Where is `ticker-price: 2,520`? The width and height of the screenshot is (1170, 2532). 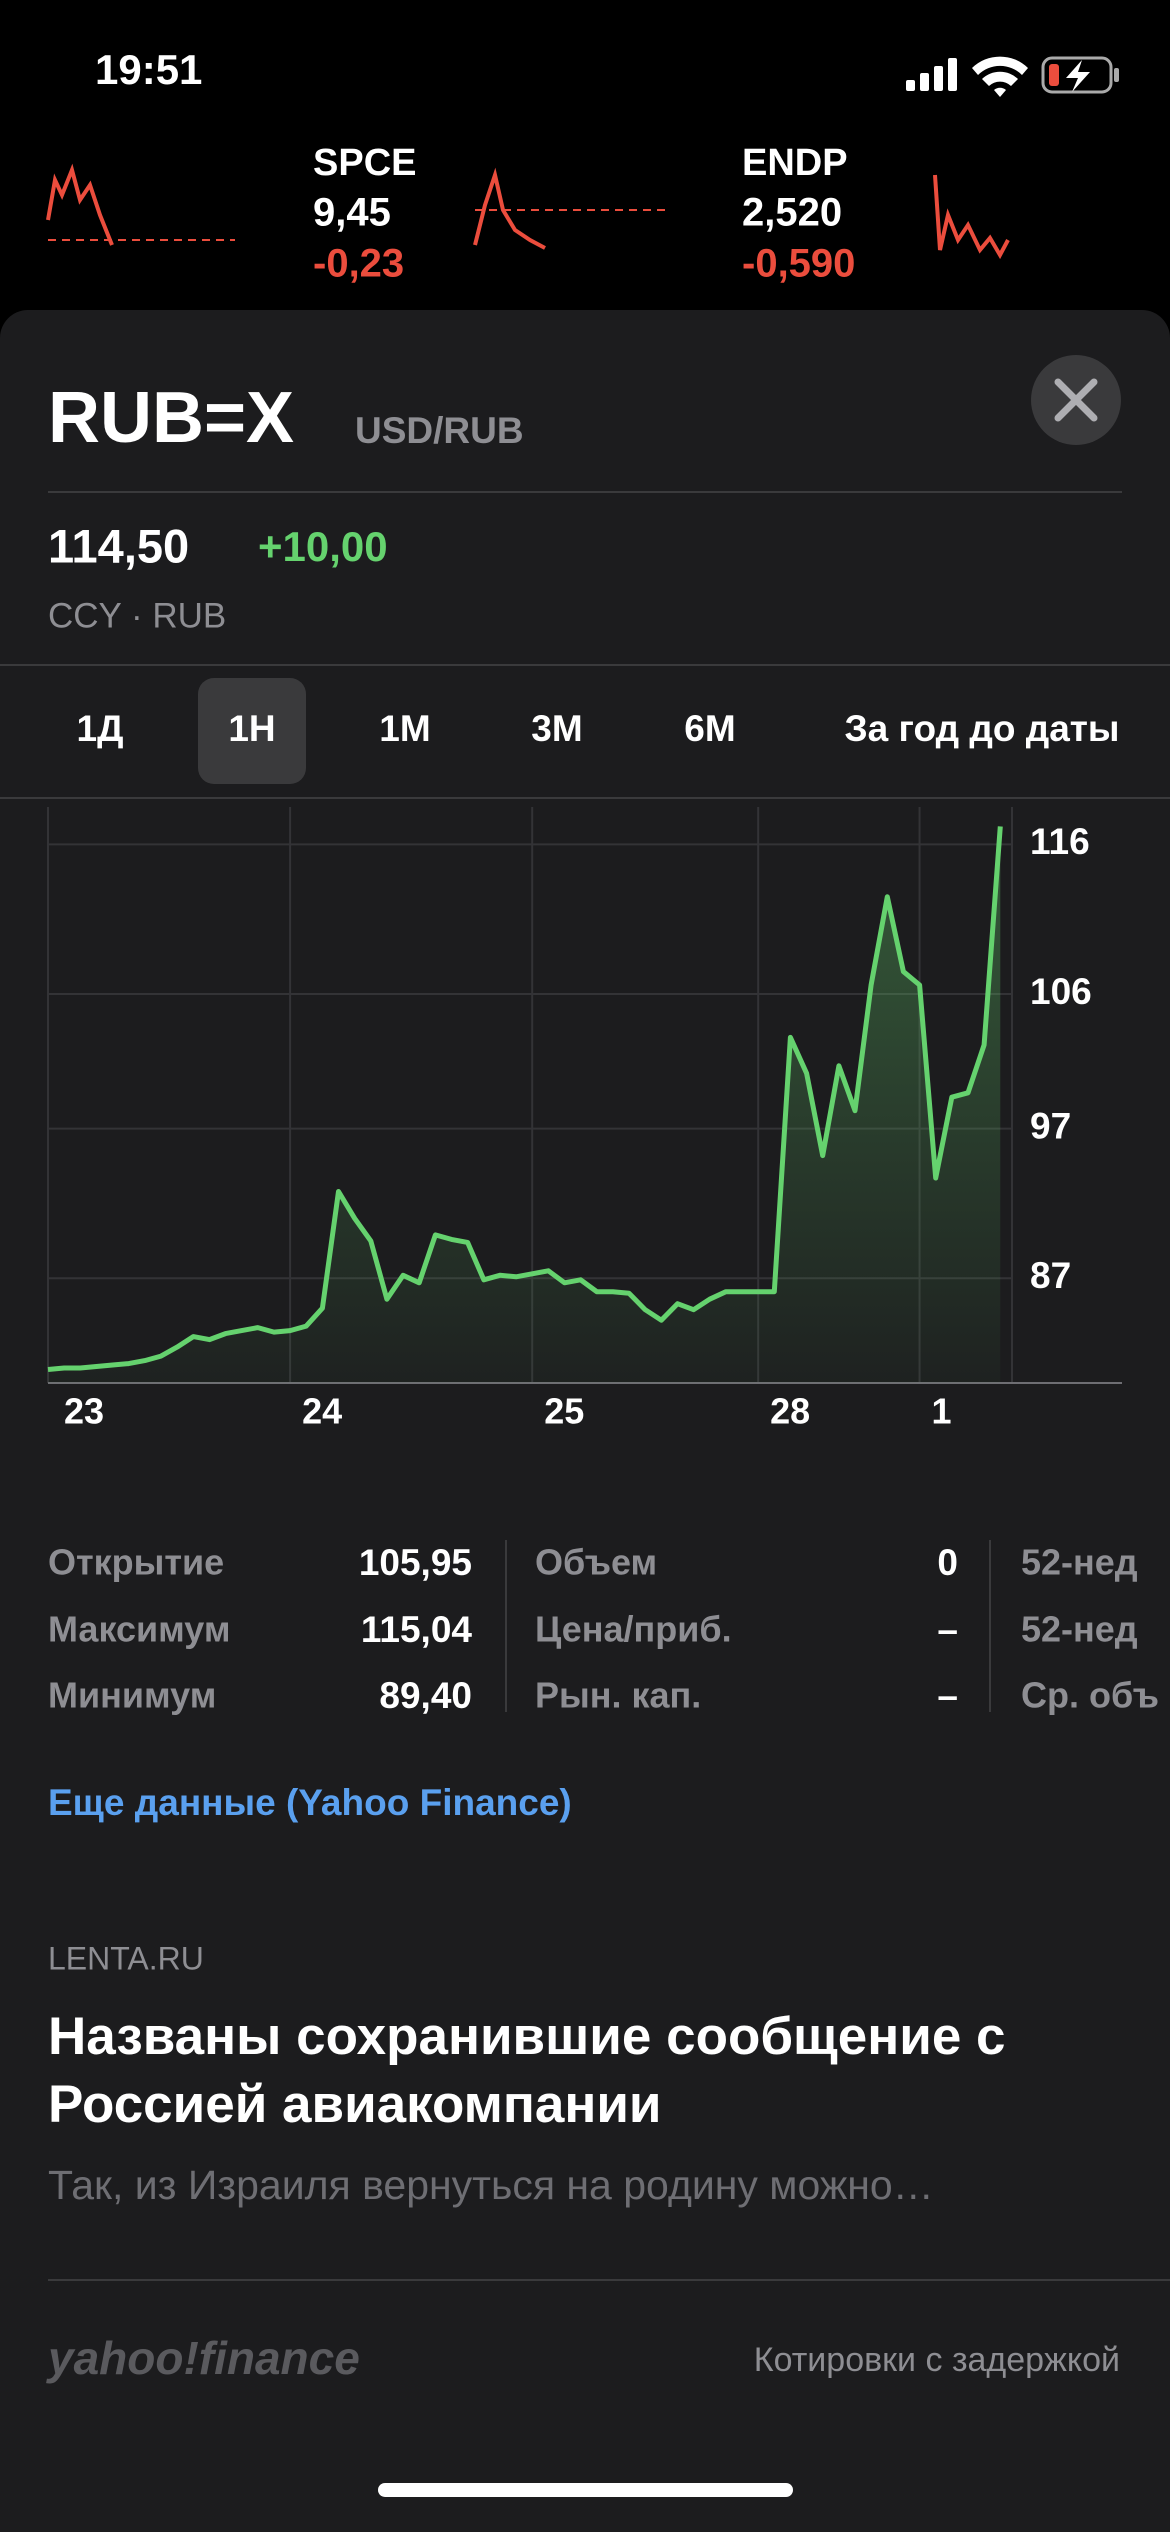
ticker-price: 2,520 is located at coordinates (792, 213).